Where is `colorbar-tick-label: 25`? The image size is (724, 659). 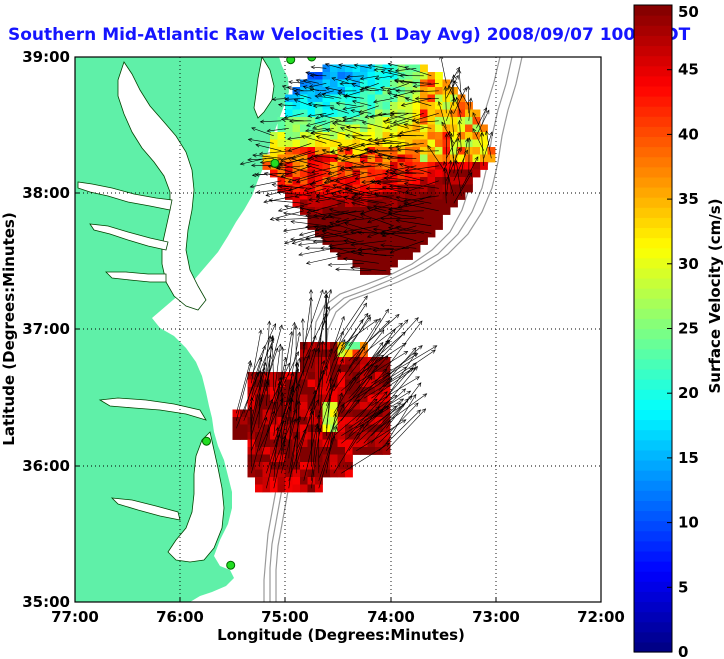
colorbar-tick-label: 25 is located at coordinates (688, 329).